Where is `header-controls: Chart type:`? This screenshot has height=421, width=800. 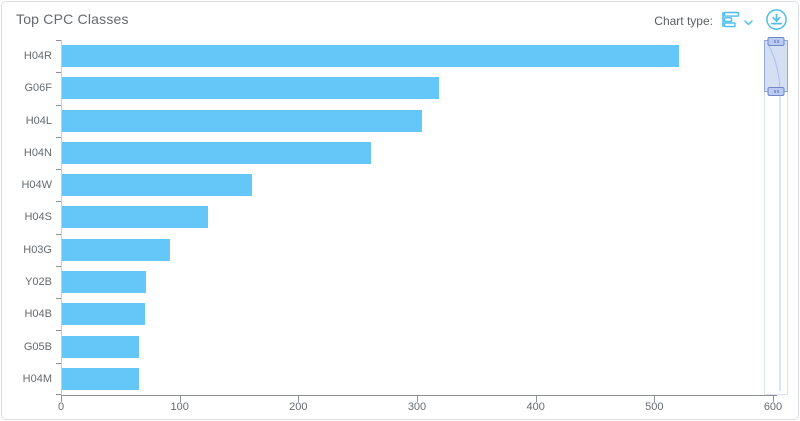
header-controls: Chart type: is located at coordinates (721, 21).